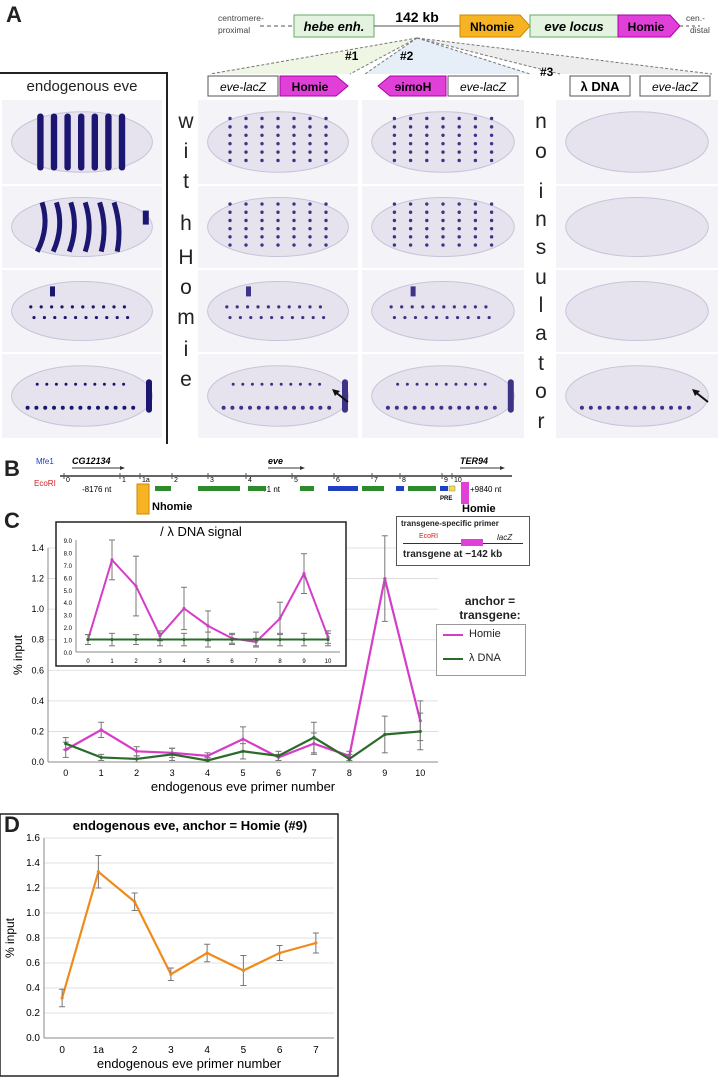  I want to click on with-homie-letter: h, so click(186, 223).